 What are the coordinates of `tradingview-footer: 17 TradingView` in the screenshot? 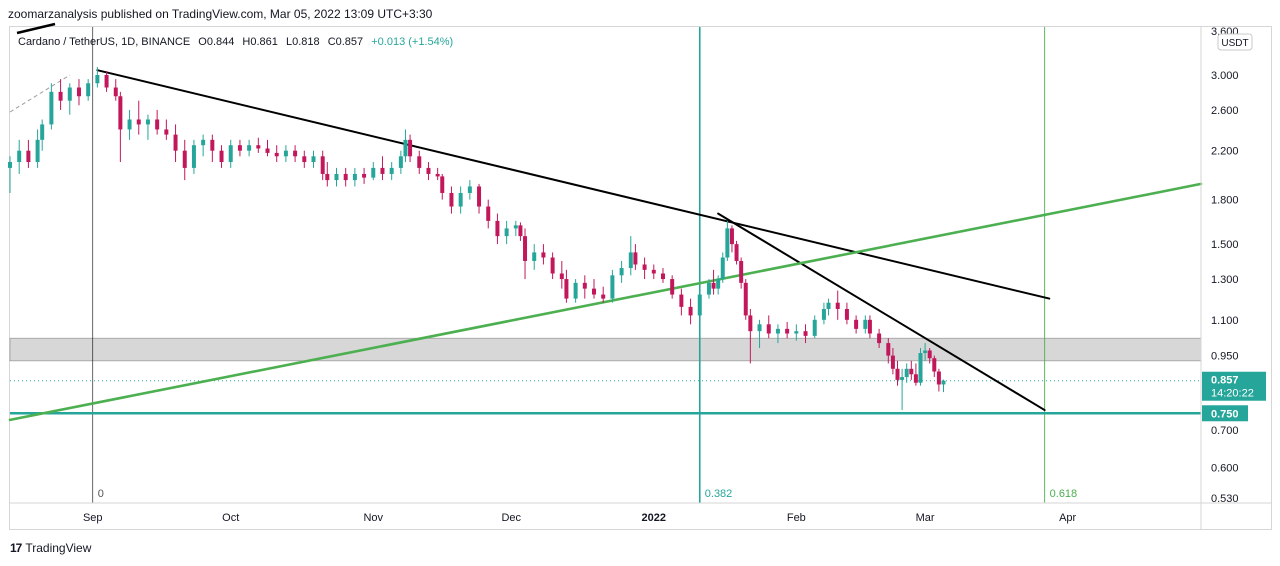 It's located at (50, 548).